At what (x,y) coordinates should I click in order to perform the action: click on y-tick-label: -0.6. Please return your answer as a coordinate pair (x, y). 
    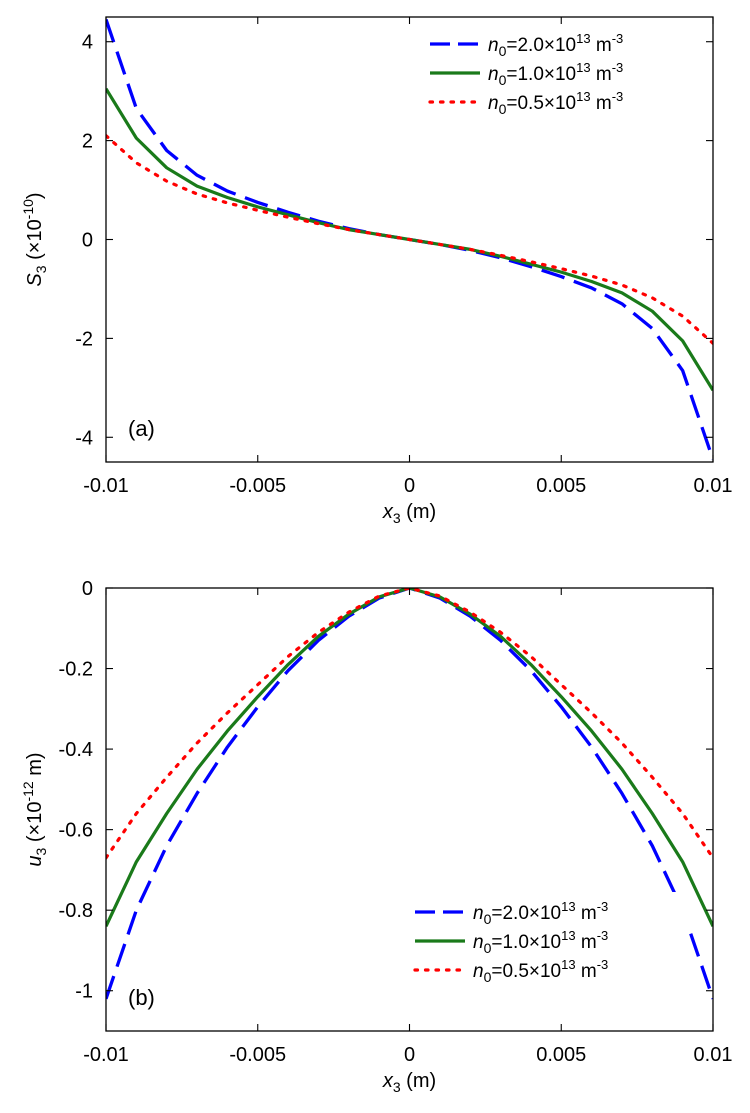
    Looking at the image, I should click on (76, 831).